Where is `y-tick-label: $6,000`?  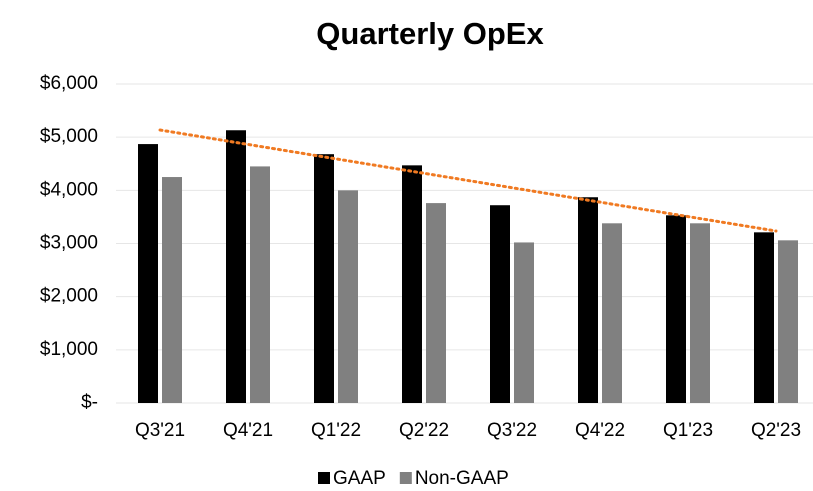 y-tick-label: $6,000 is located at coordinates (69, 83).